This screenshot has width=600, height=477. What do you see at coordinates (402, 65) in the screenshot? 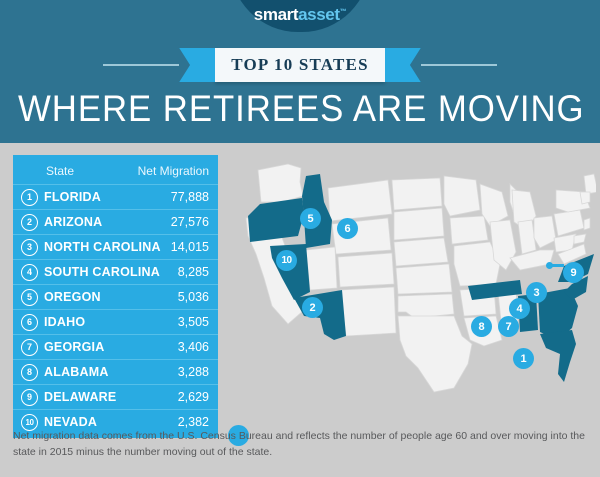
I see `ribbon-tail-right` at bounding box center [402, 65].